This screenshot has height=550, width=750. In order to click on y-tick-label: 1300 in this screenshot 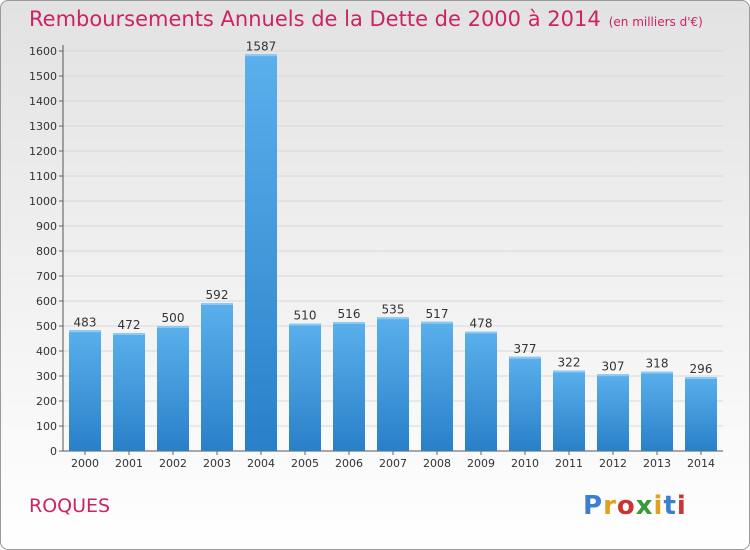, I will do `click(43, 126)`.